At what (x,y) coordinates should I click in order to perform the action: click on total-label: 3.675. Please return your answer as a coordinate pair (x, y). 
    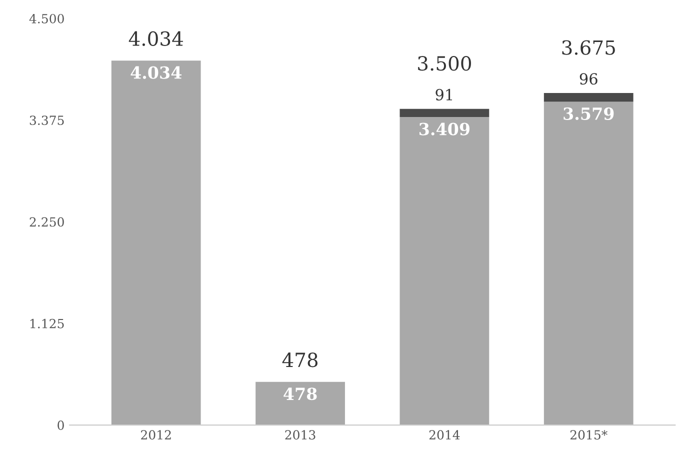
    Looking at the image, I should click on (588, 47).